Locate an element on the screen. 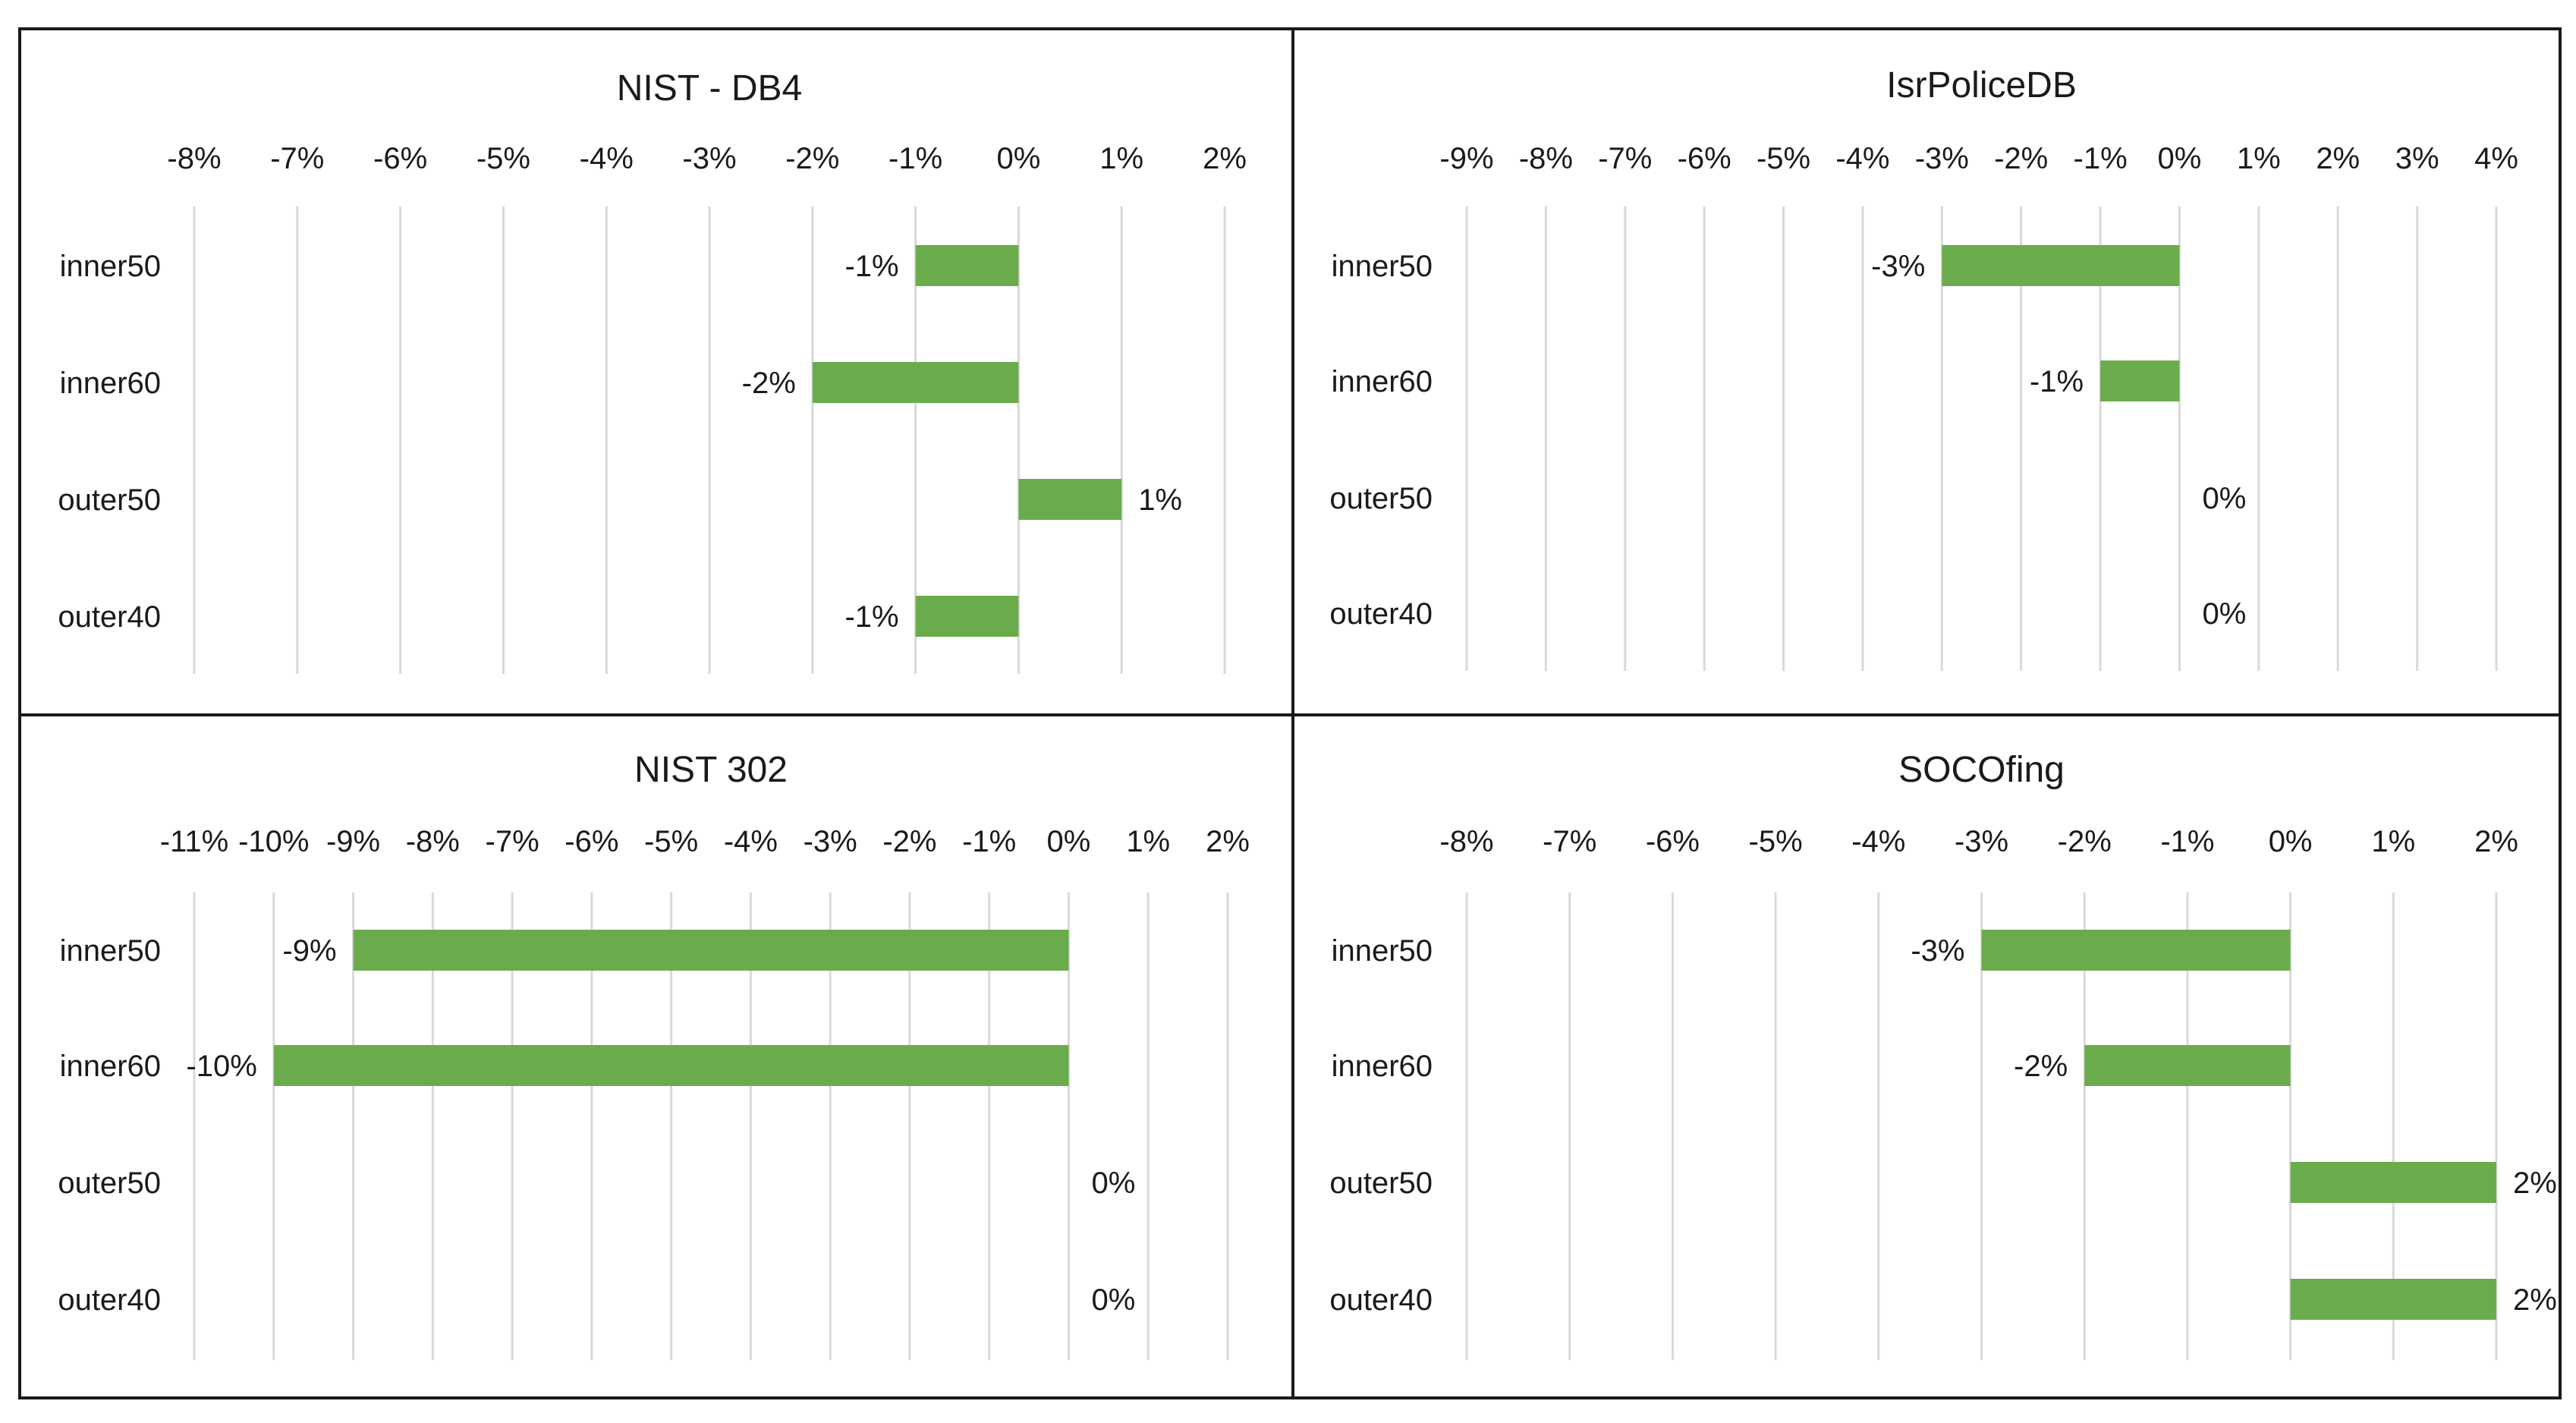  x-tick-label: -10% is located at coordinates (273, 842).